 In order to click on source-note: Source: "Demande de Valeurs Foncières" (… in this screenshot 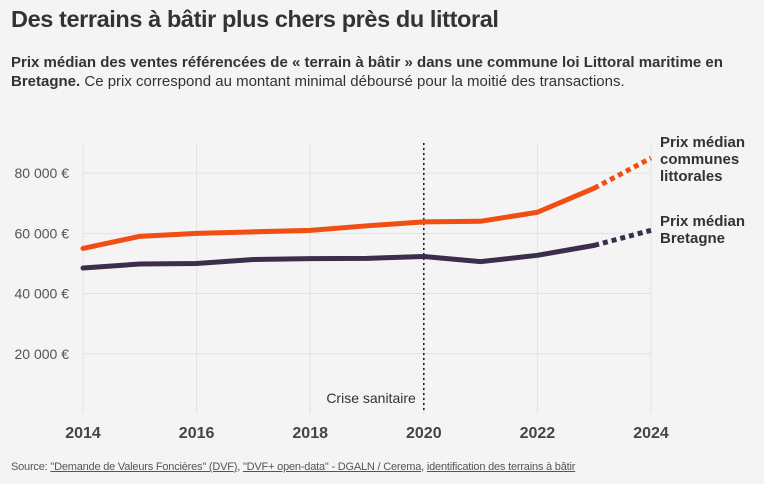, I will do `click(293, 467)`.